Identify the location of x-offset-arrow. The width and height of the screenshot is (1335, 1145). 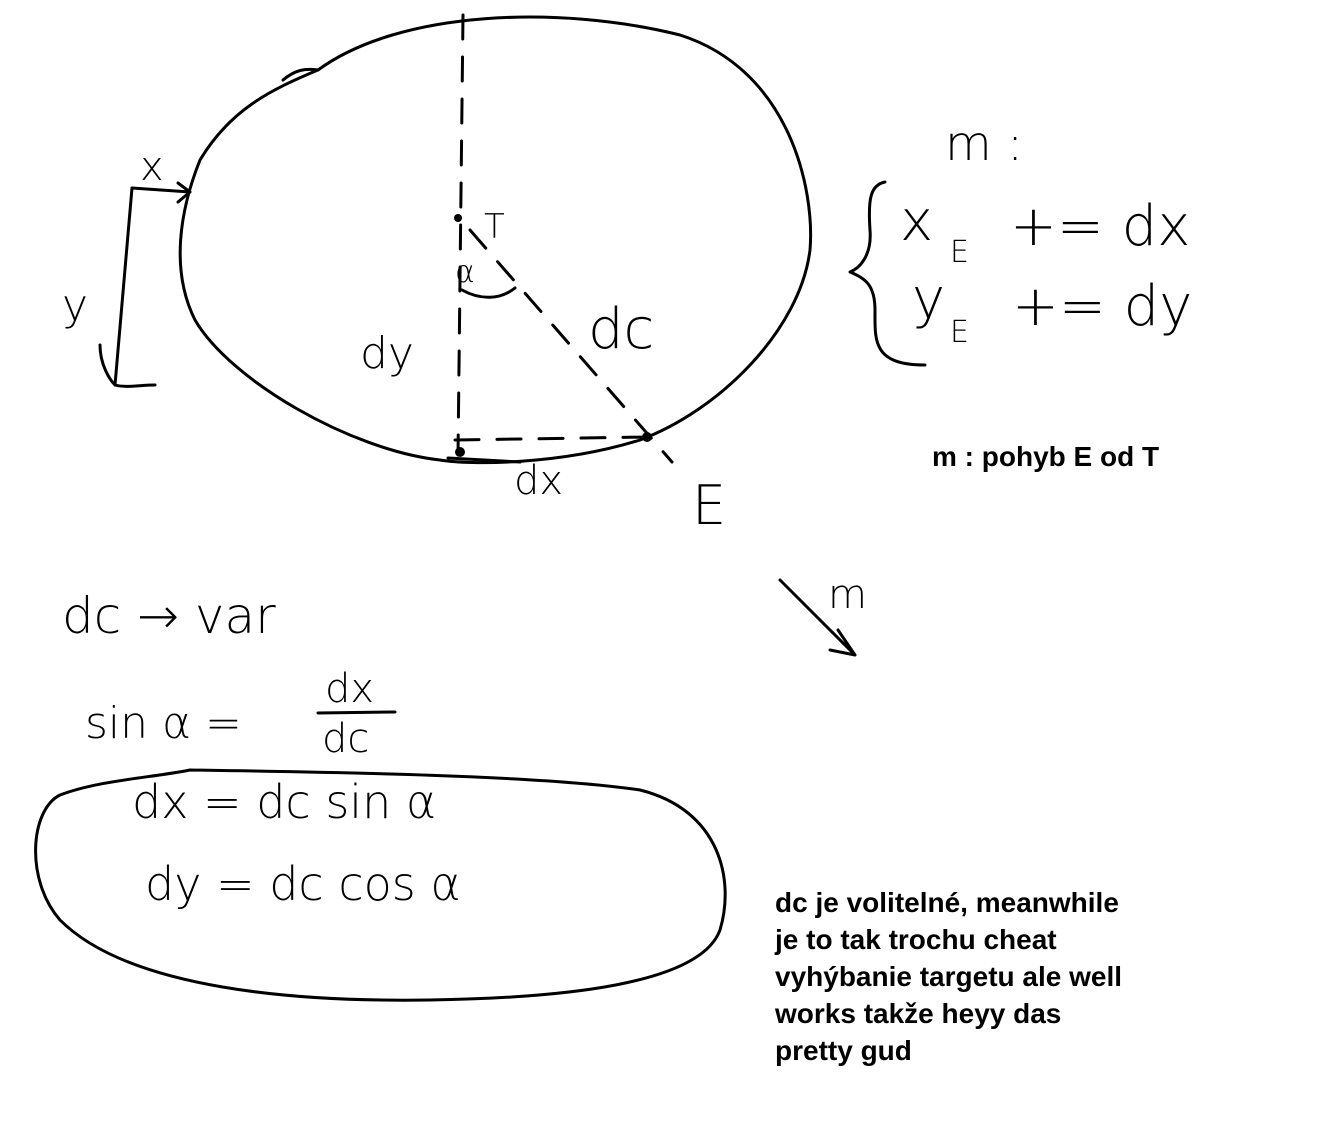
(161, 192).